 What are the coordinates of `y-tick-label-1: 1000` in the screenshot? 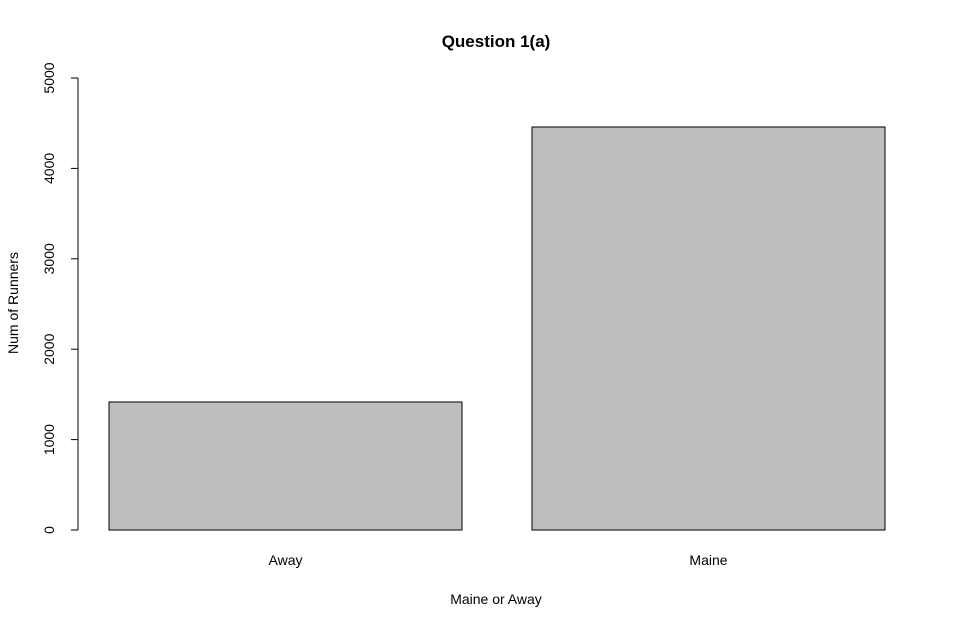 It's located at (49, 439).